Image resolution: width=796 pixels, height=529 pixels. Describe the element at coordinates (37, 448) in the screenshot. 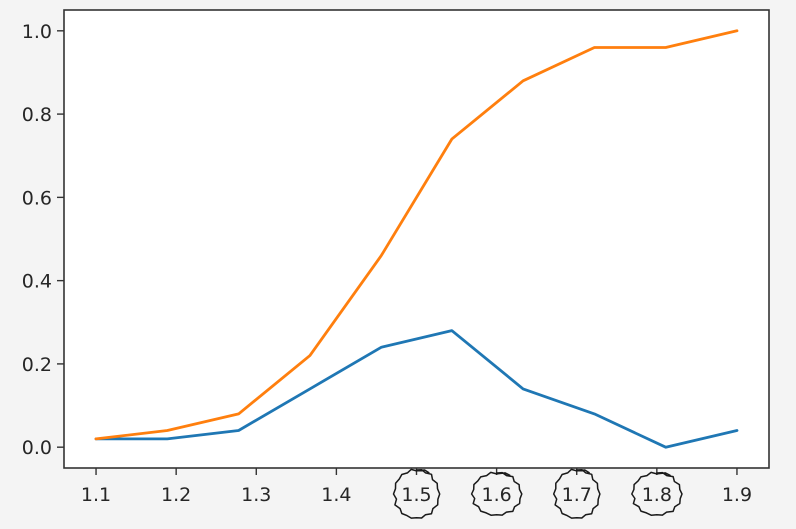

I see `y-tick-label: 0.0` at that location.